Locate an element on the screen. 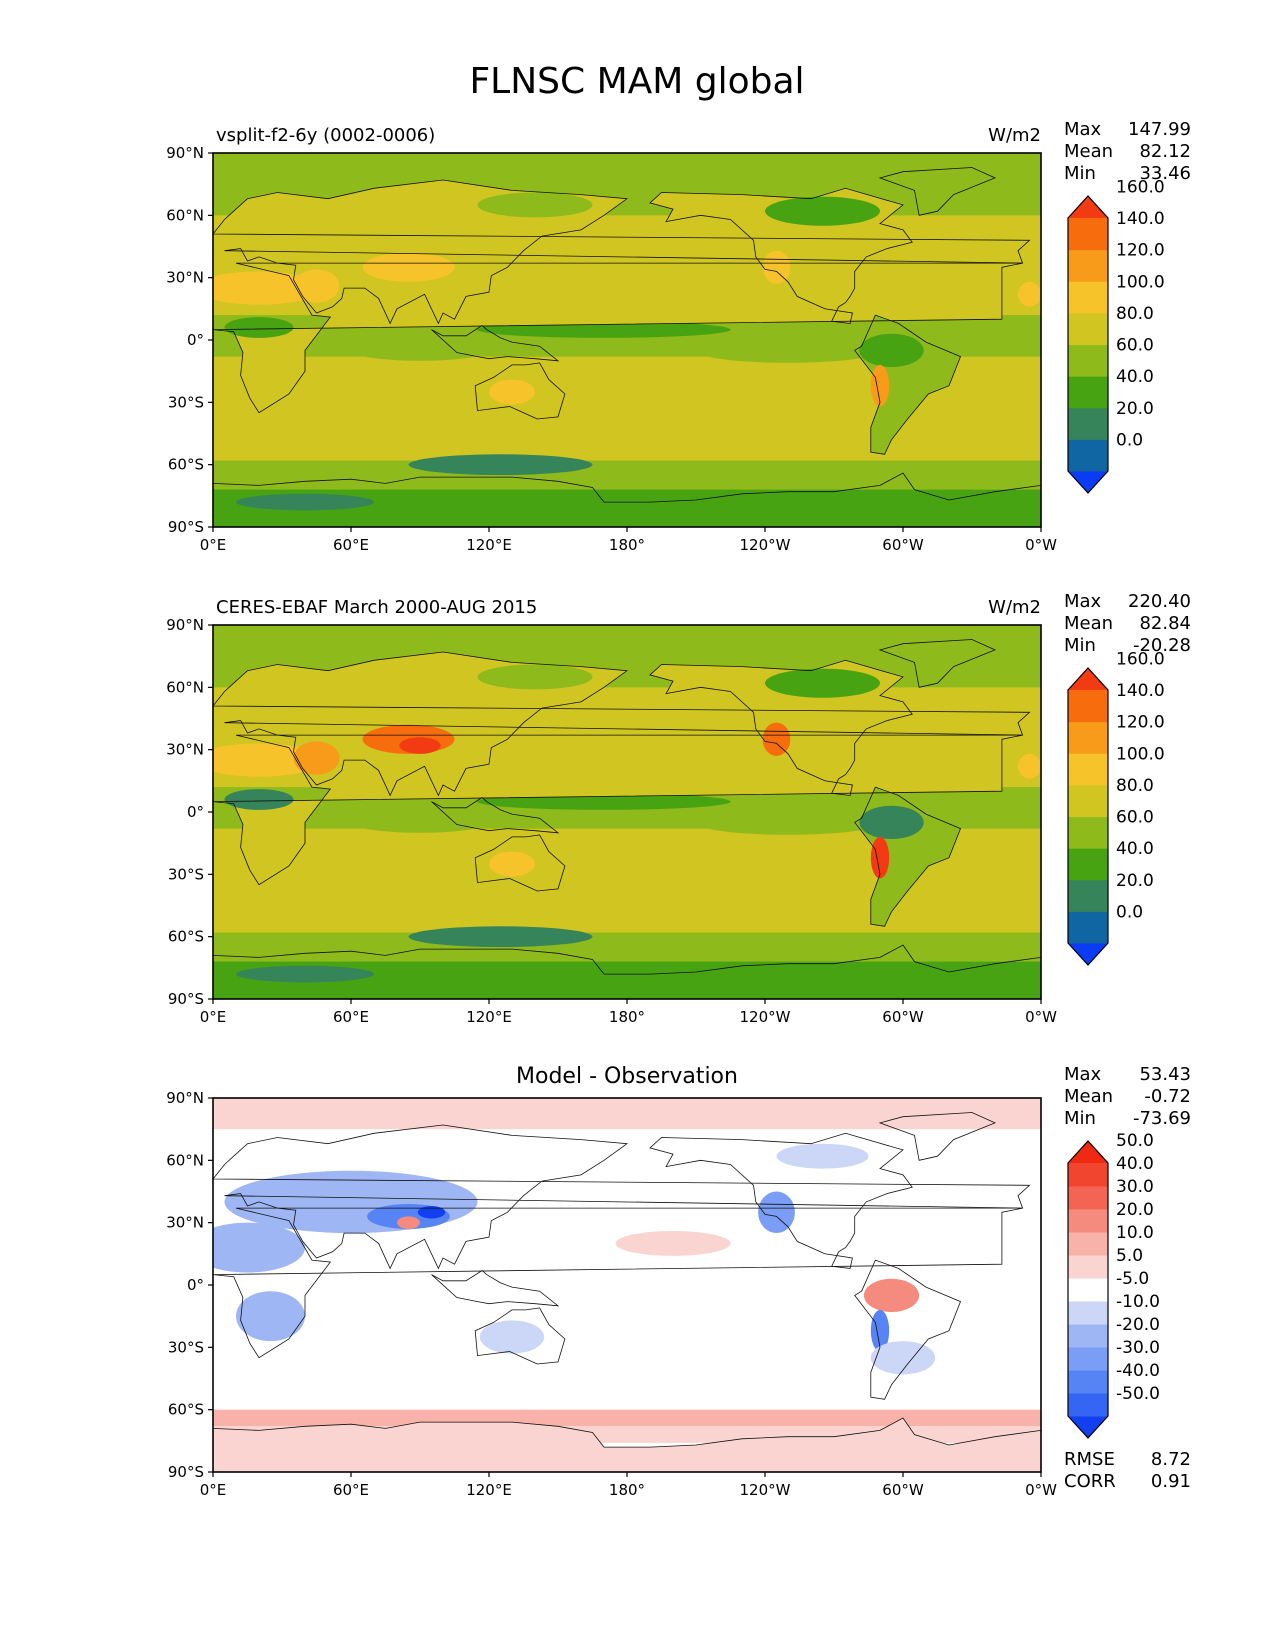 This screenshot has width=1275, height=1650. colorbar-extend-low is located at coordinates (1088, 954).